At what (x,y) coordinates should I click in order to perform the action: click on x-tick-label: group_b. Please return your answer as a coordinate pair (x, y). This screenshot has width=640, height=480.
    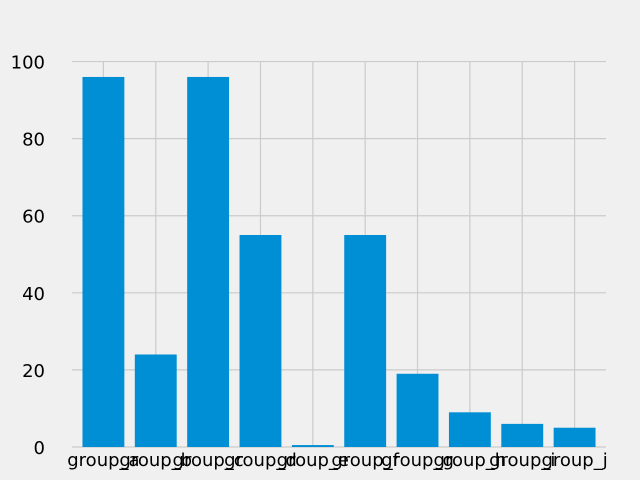
    Looking at the image, I should click on (155, 460).